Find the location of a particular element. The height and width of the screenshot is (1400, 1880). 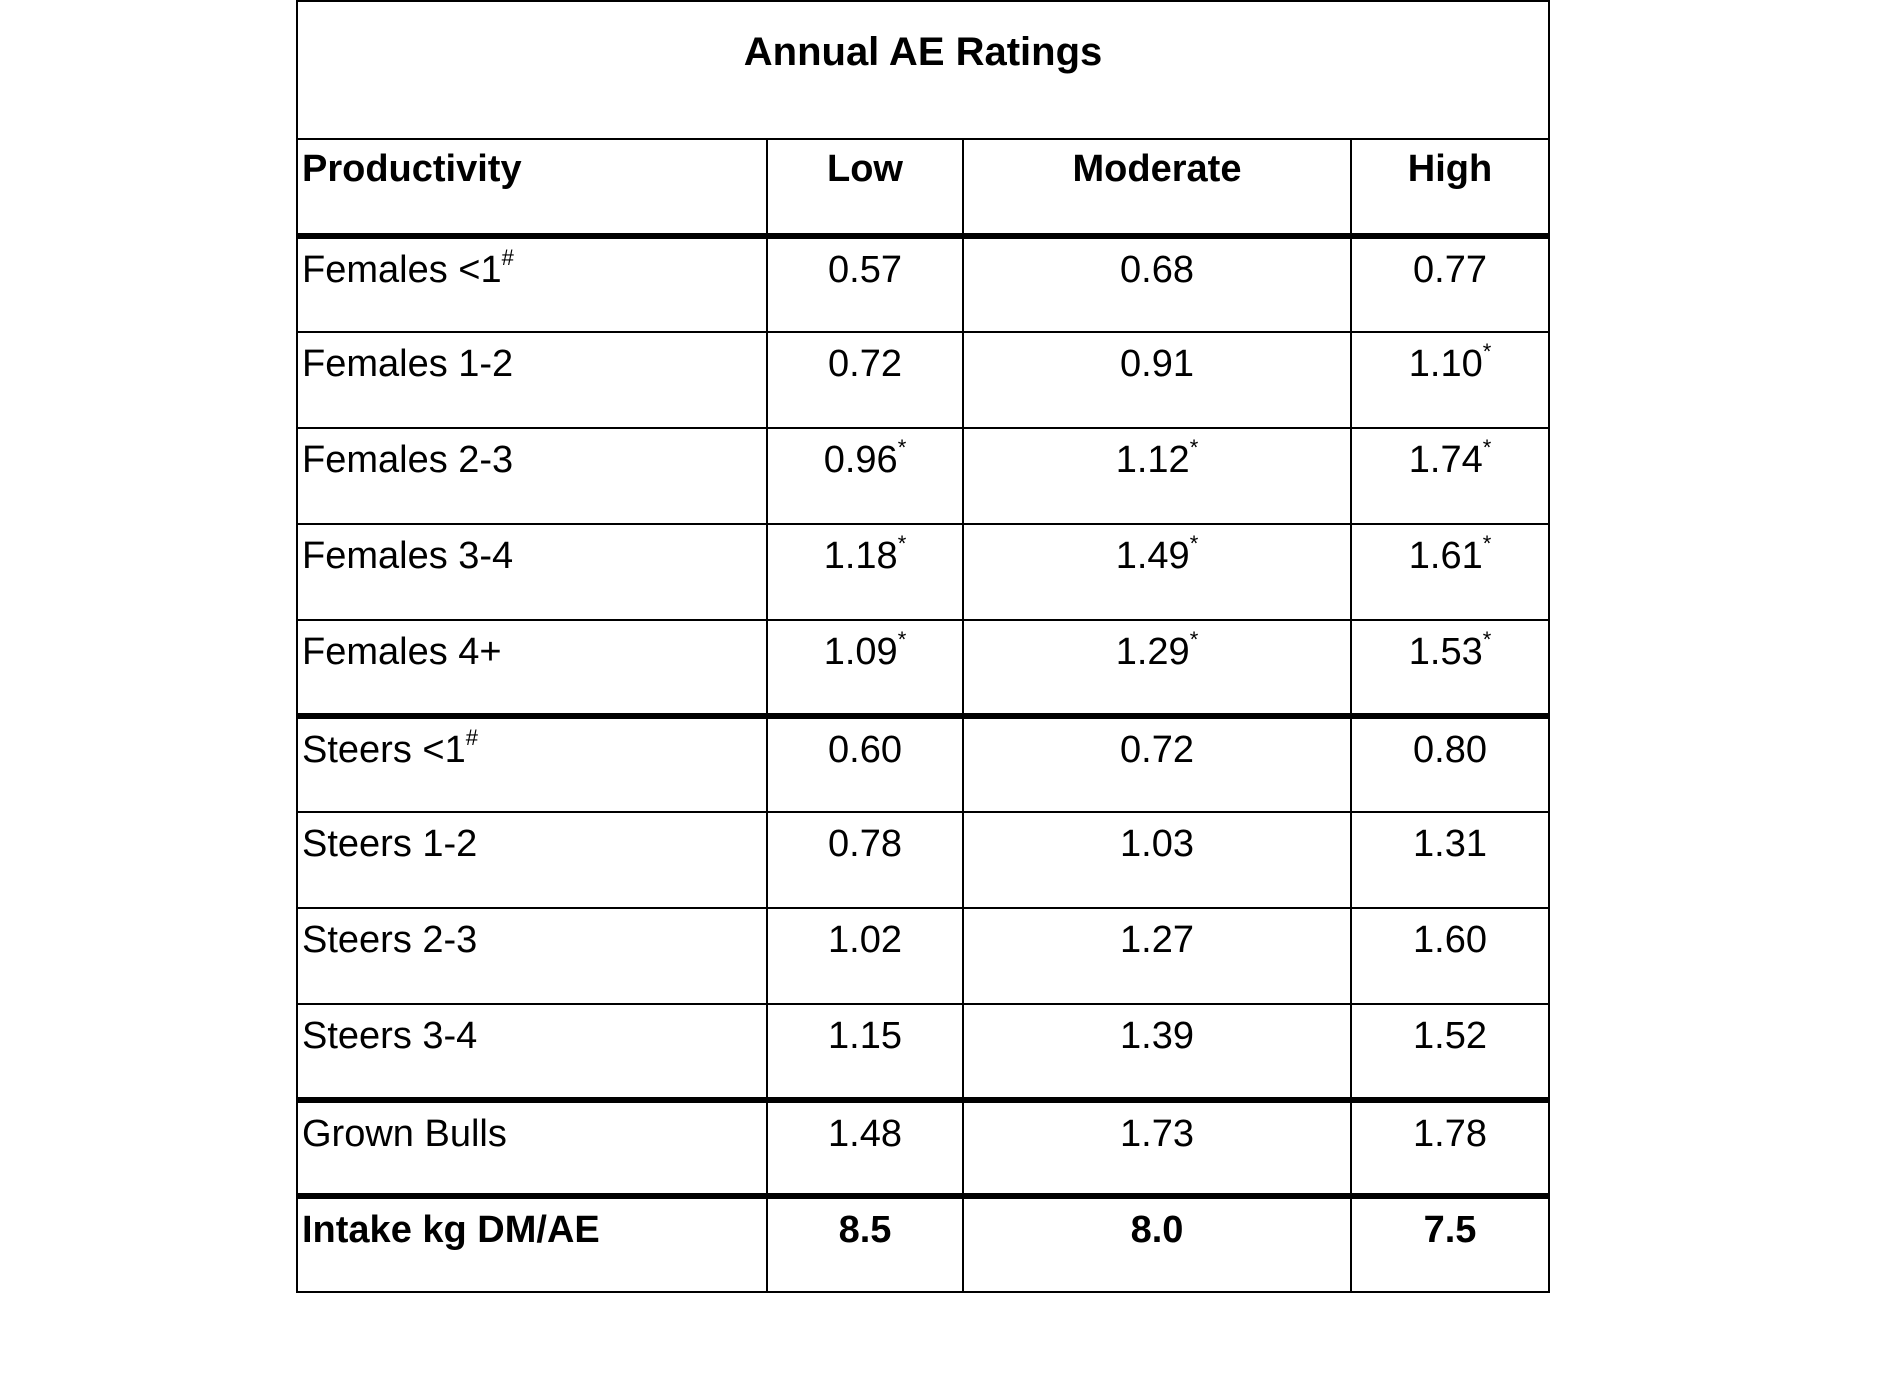

cell-text: 0.78 is located at coordinates (865, 844).